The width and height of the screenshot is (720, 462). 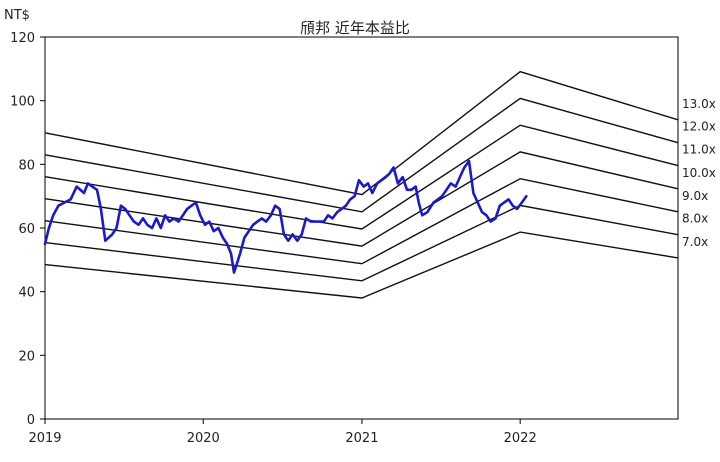 What do you see at coordinates (17, 15) in the screenshot?
I see `y-axis-unit-label: NT$` at bounding box center [17, 15].